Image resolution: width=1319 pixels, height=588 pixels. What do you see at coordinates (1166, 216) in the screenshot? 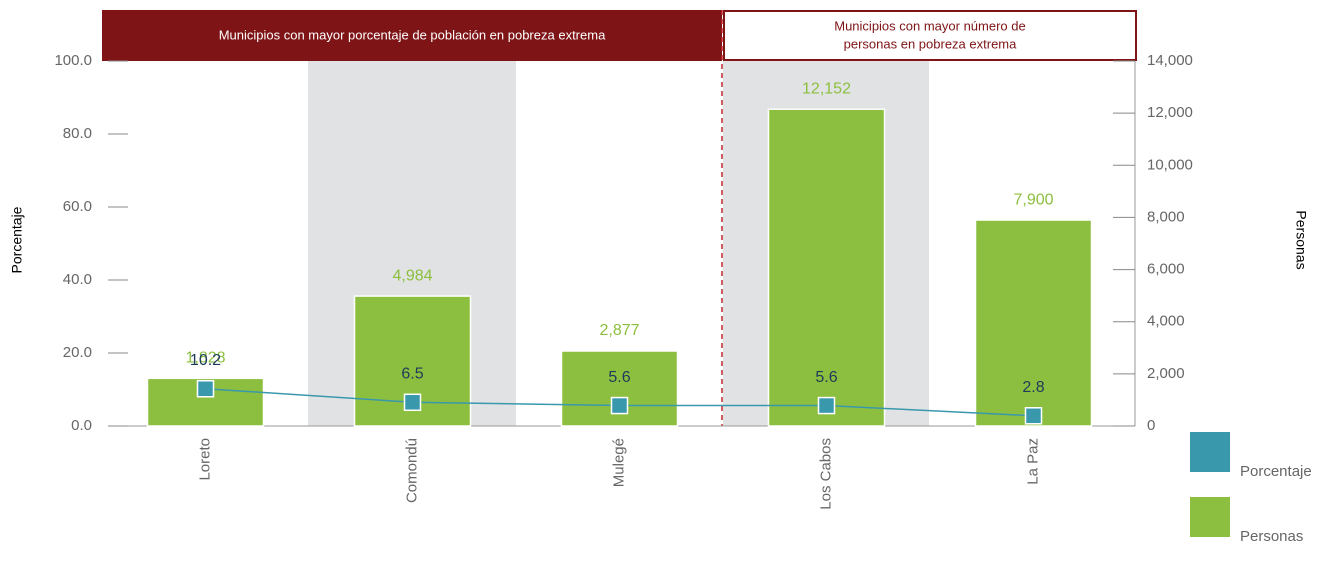
I see `y2-tick-label: 8,000` at bounding box center [1166, 216].